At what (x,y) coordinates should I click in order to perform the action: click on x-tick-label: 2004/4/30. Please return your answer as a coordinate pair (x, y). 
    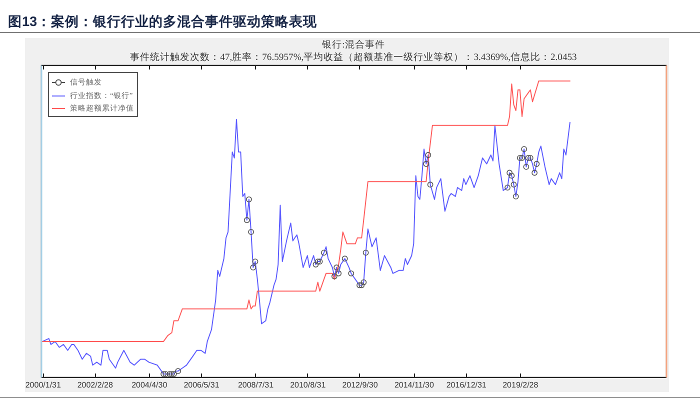
    Looking at the image, I should click on (150, 385).